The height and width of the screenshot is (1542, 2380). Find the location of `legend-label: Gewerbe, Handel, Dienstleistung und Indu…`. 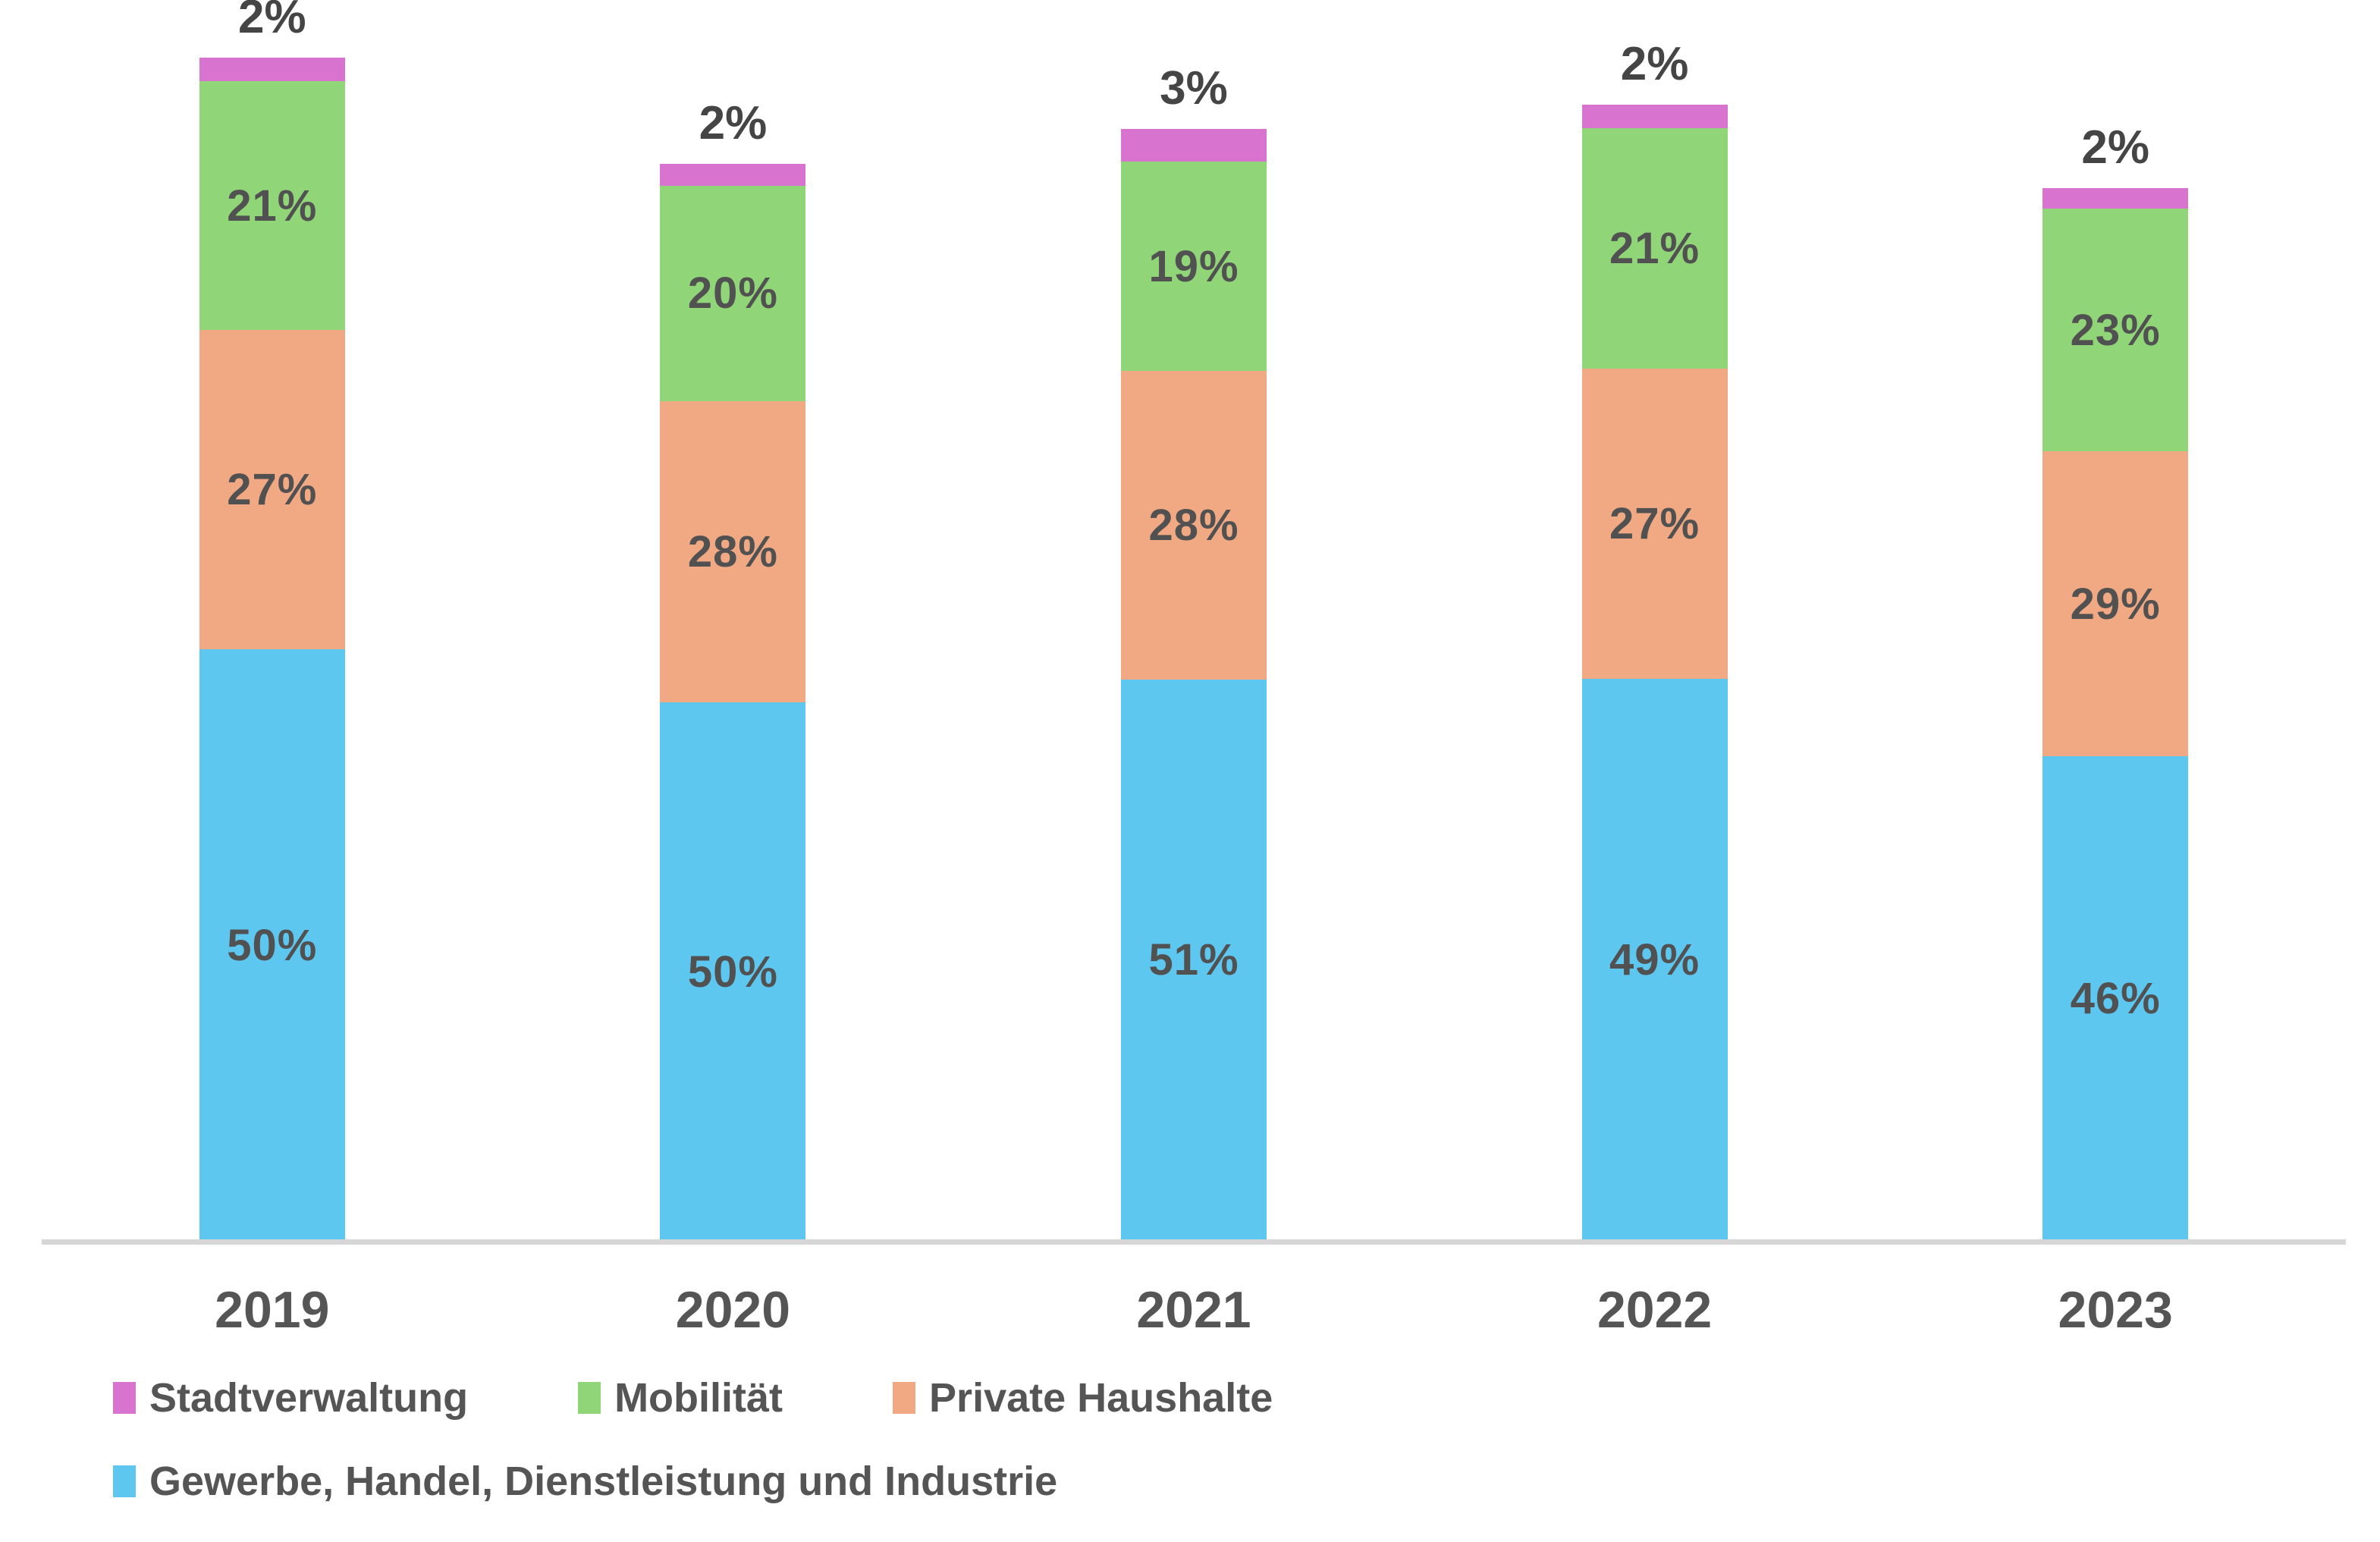

legend-label: Gewerbe, Handel, Dienstleistung und Indu… is located at coordinates (603, 1481).